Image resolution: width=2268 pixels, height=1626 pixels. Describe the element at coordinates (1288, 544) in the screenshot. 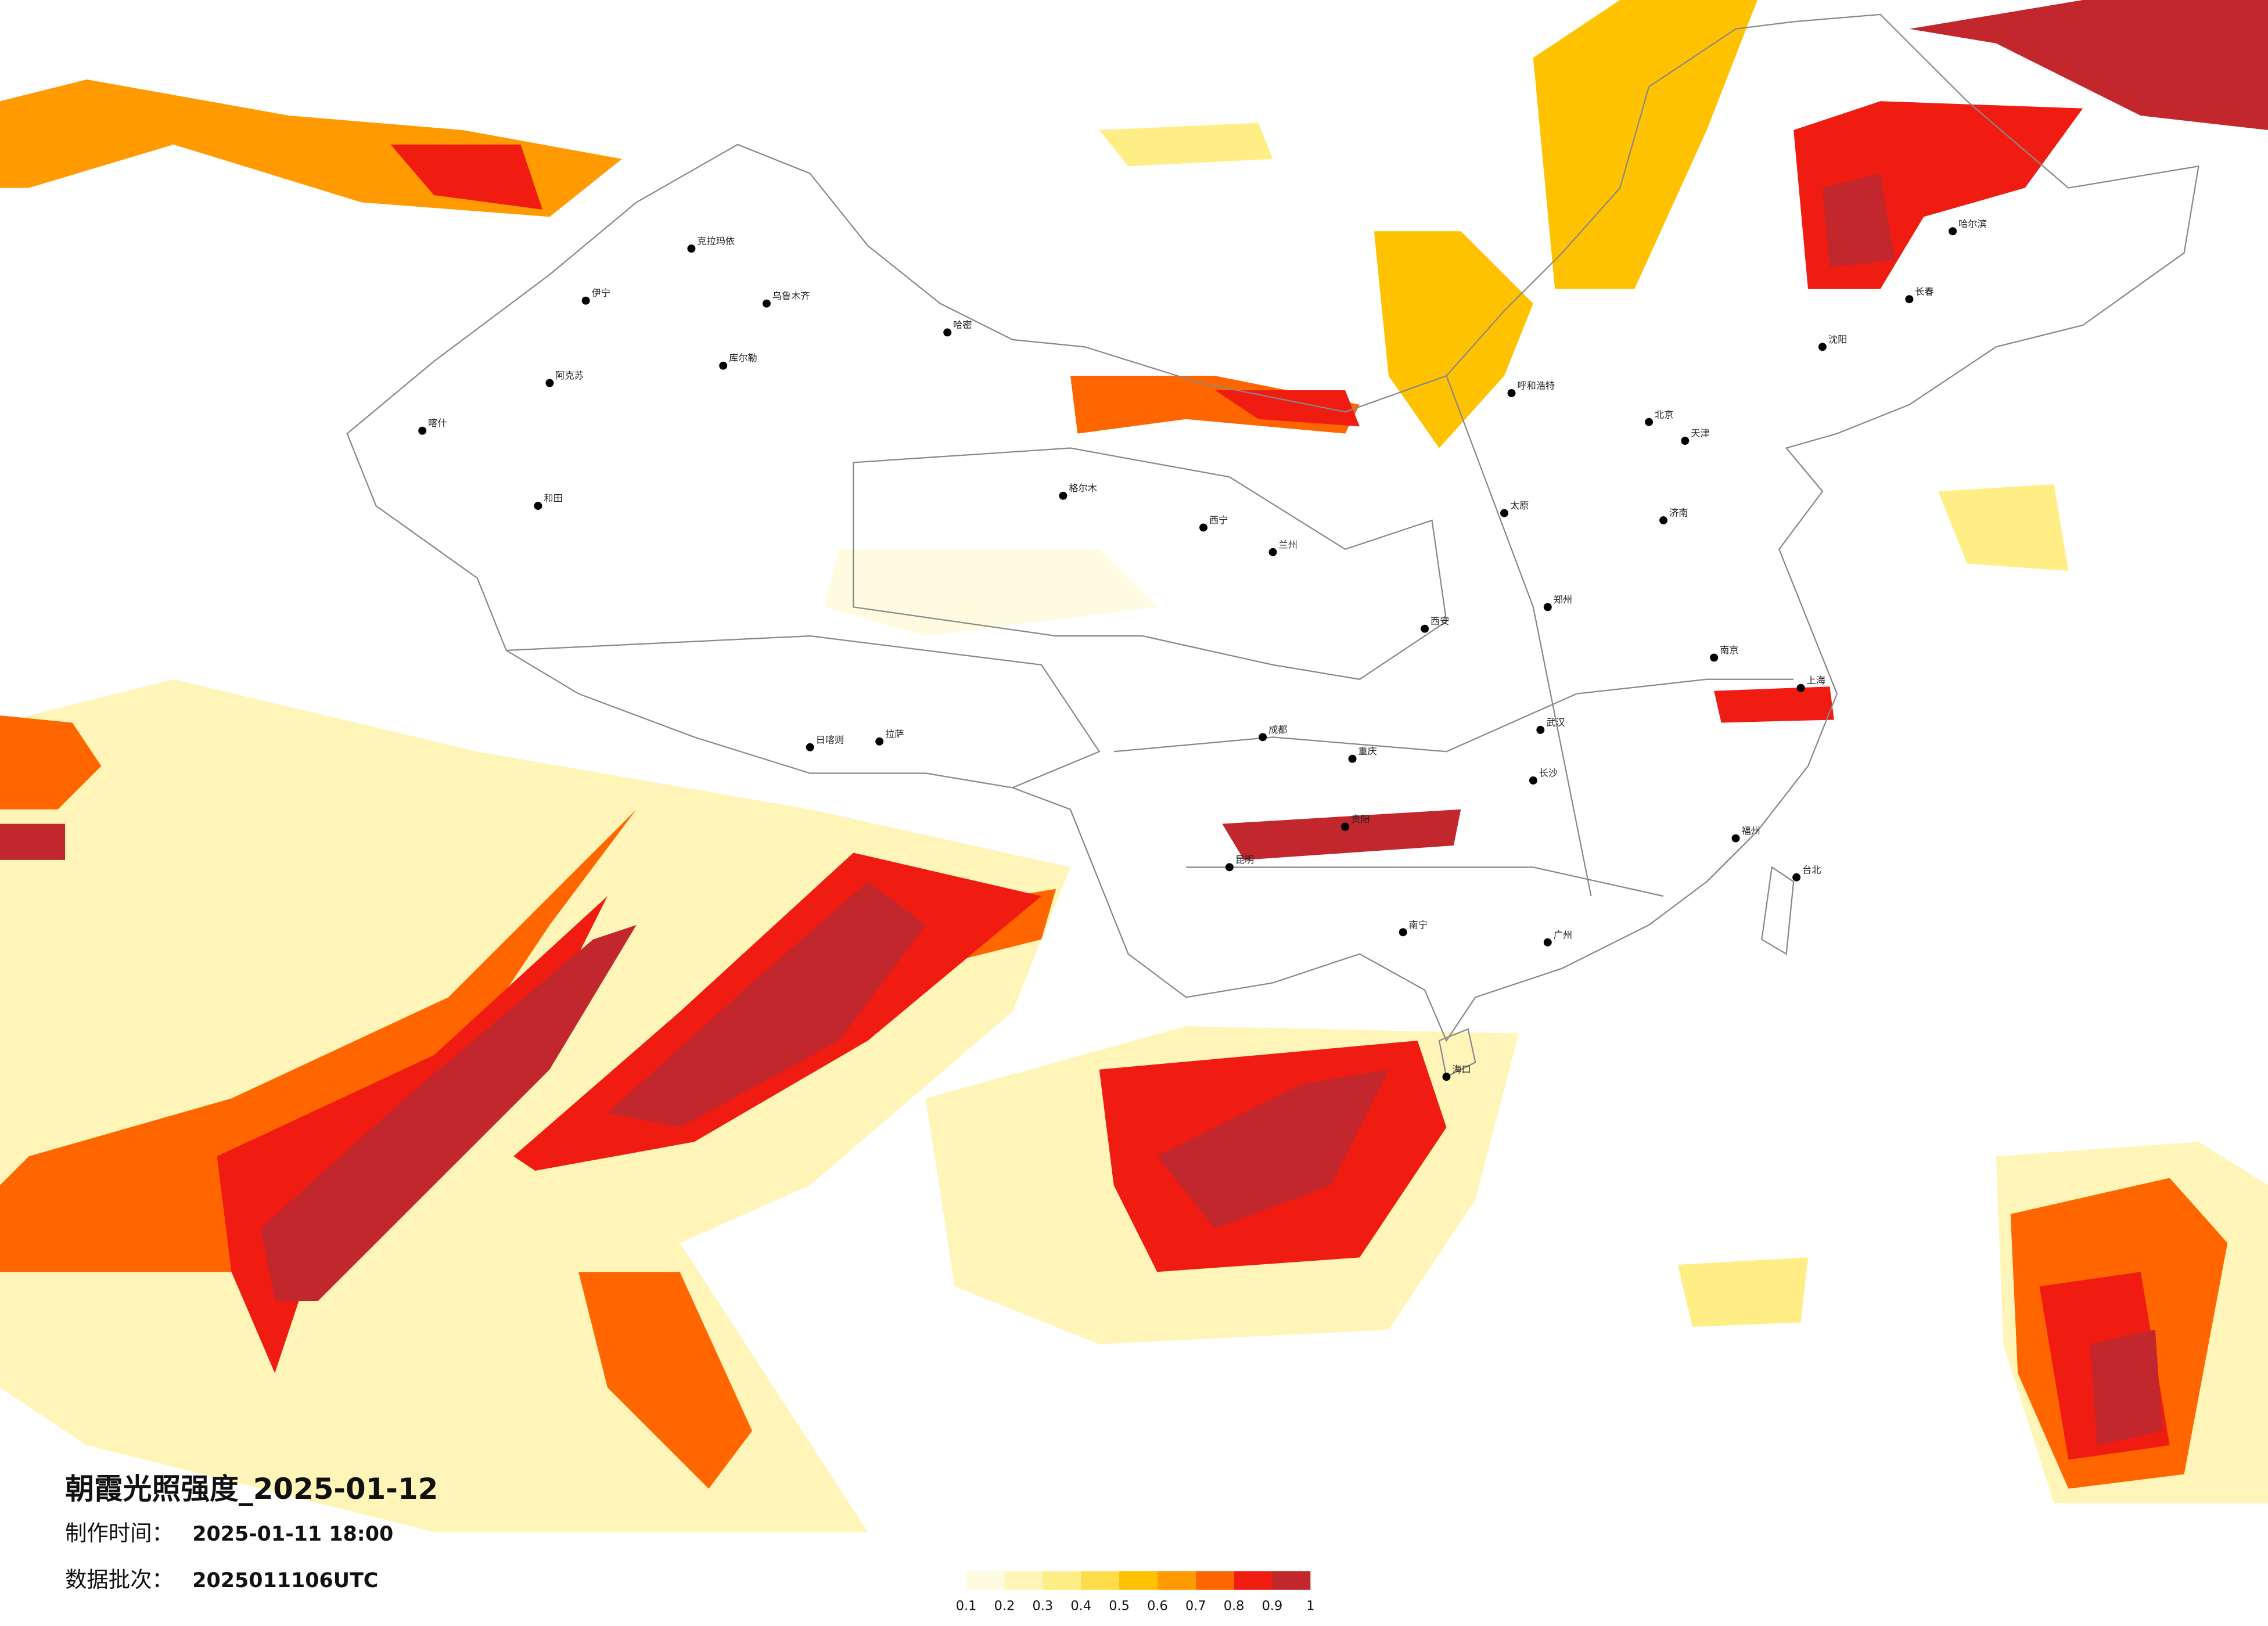

I see `city-label: 兰州` at that location.